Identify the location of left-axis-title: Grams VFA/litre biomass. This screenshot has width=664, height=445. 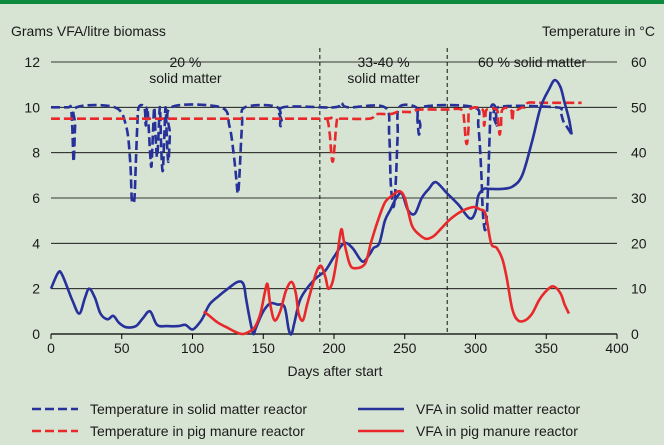
(88, 31).